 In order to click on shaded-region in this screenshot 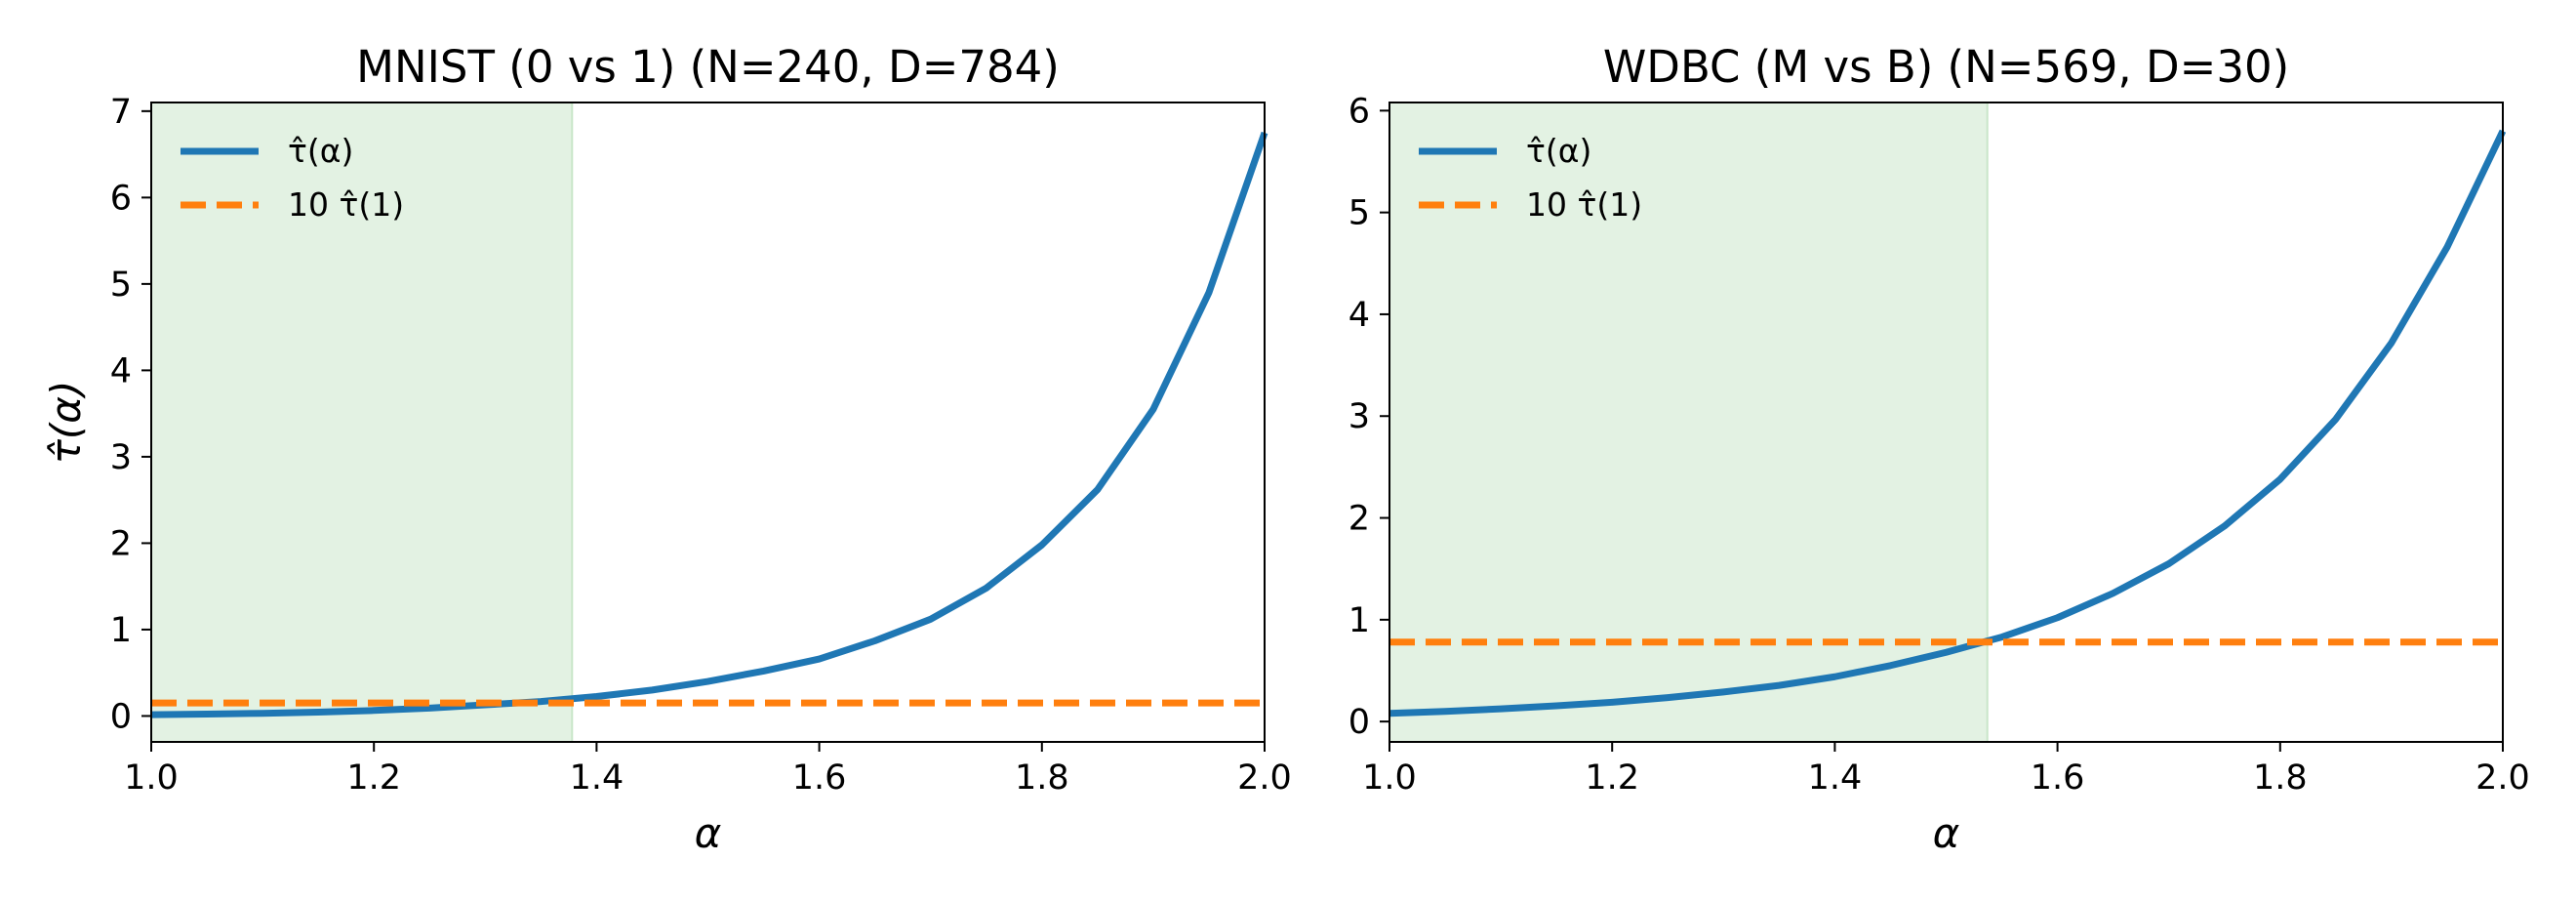, I will do `click(362, 422)`.